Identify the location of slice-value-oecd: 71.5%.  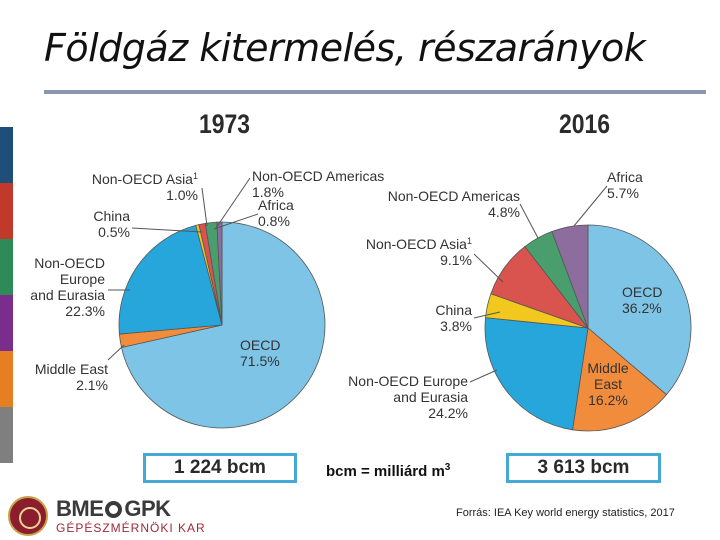
(260, 361).